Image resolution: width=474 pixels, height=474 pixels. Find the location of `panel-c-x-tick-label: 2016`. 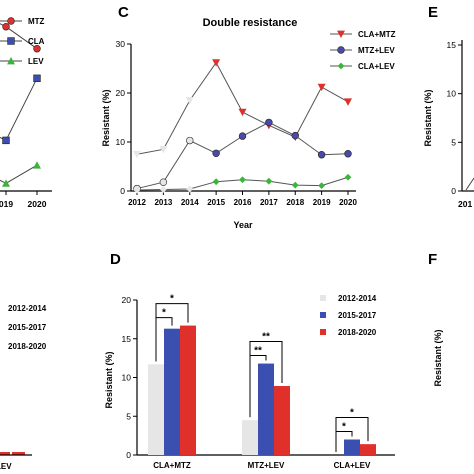

panel-c-x-tick-label: 2016 is located at coordinates (243, 202).